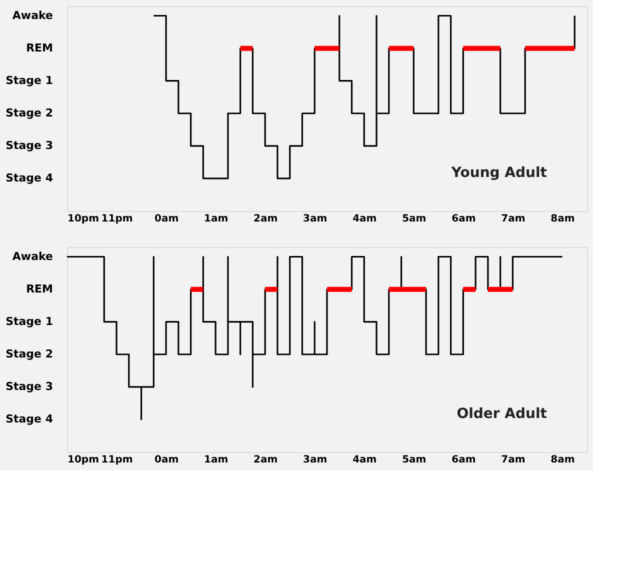  I want to click on annotation: Young Adult, so click(499, 173).